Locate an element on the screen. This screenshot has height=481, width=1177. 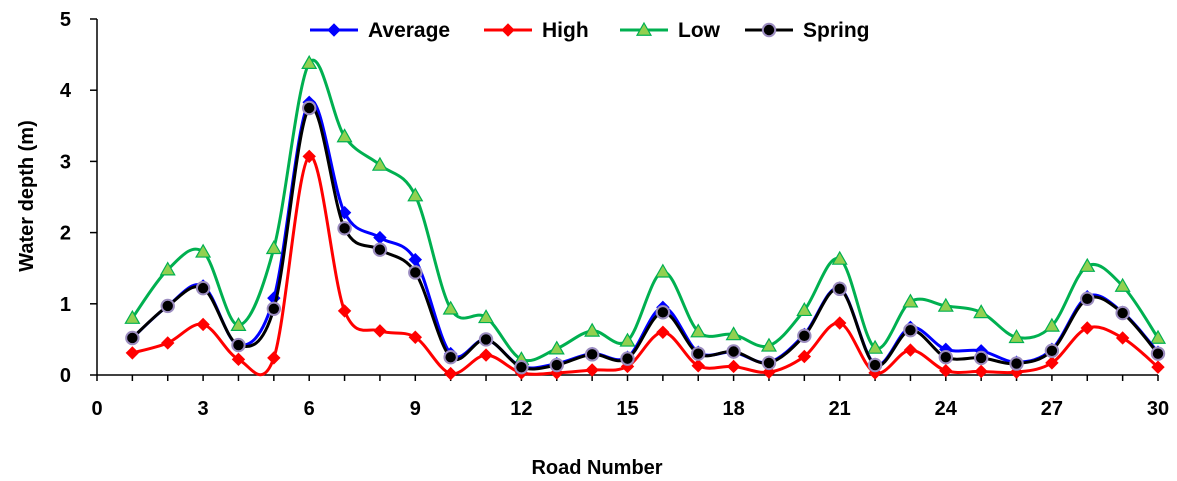
x-tick-label: 18 is located at coordinates (733, 409).